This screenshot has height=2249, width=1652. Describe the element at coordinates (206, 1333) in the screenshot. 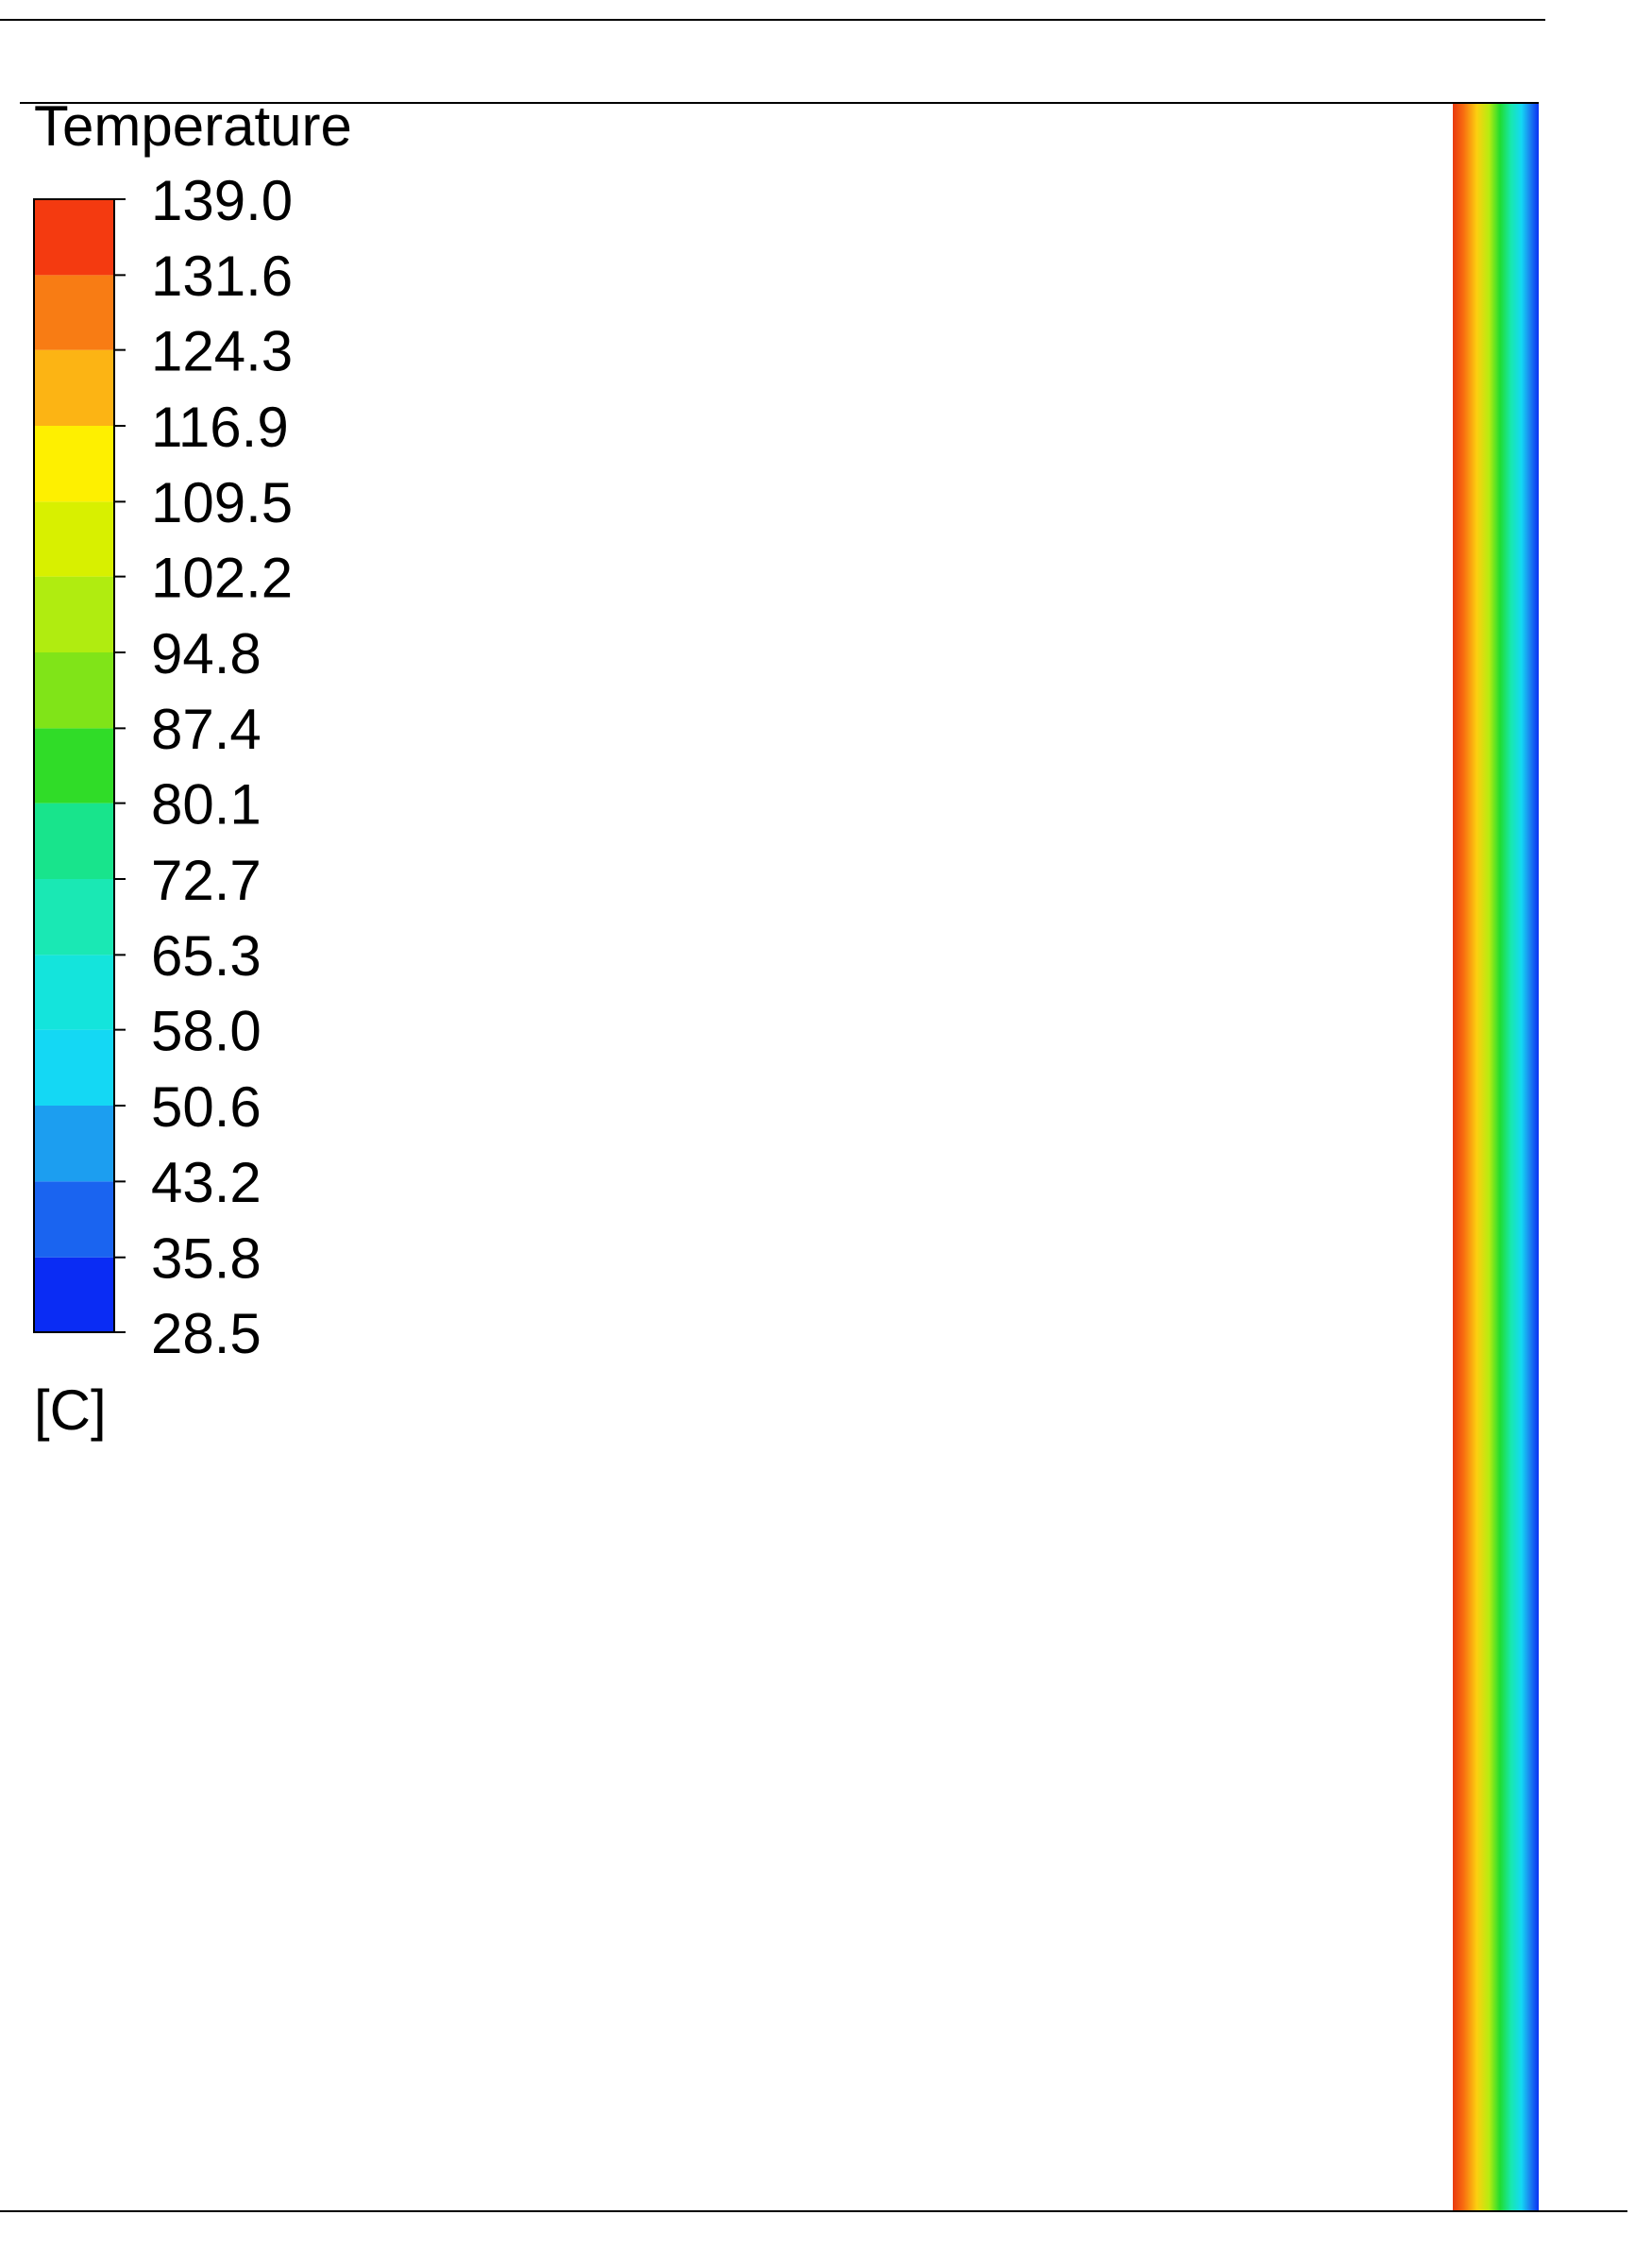

I see `tick-label: 28.5` at that location.